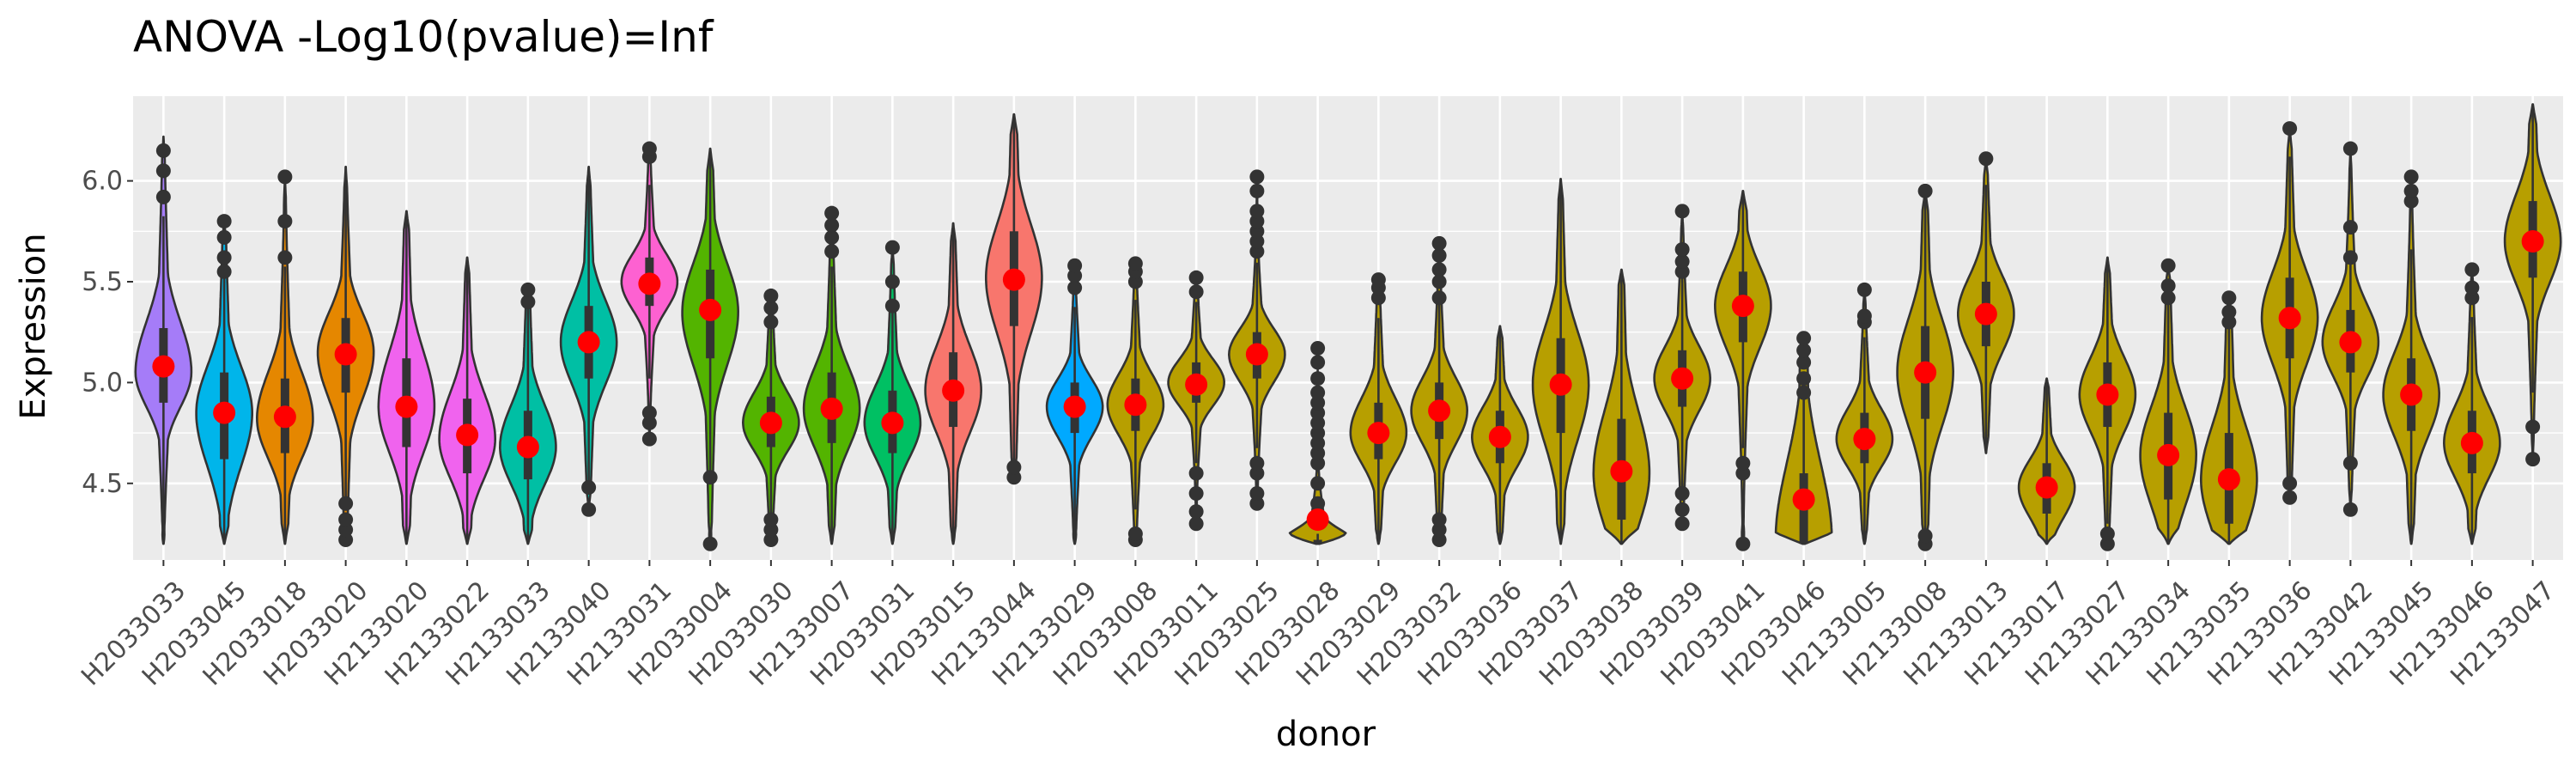  What do you see at coordinates (2107, 403) in the screenshot?
I see `violin-H2133027` at bounding box center [2107, 403].